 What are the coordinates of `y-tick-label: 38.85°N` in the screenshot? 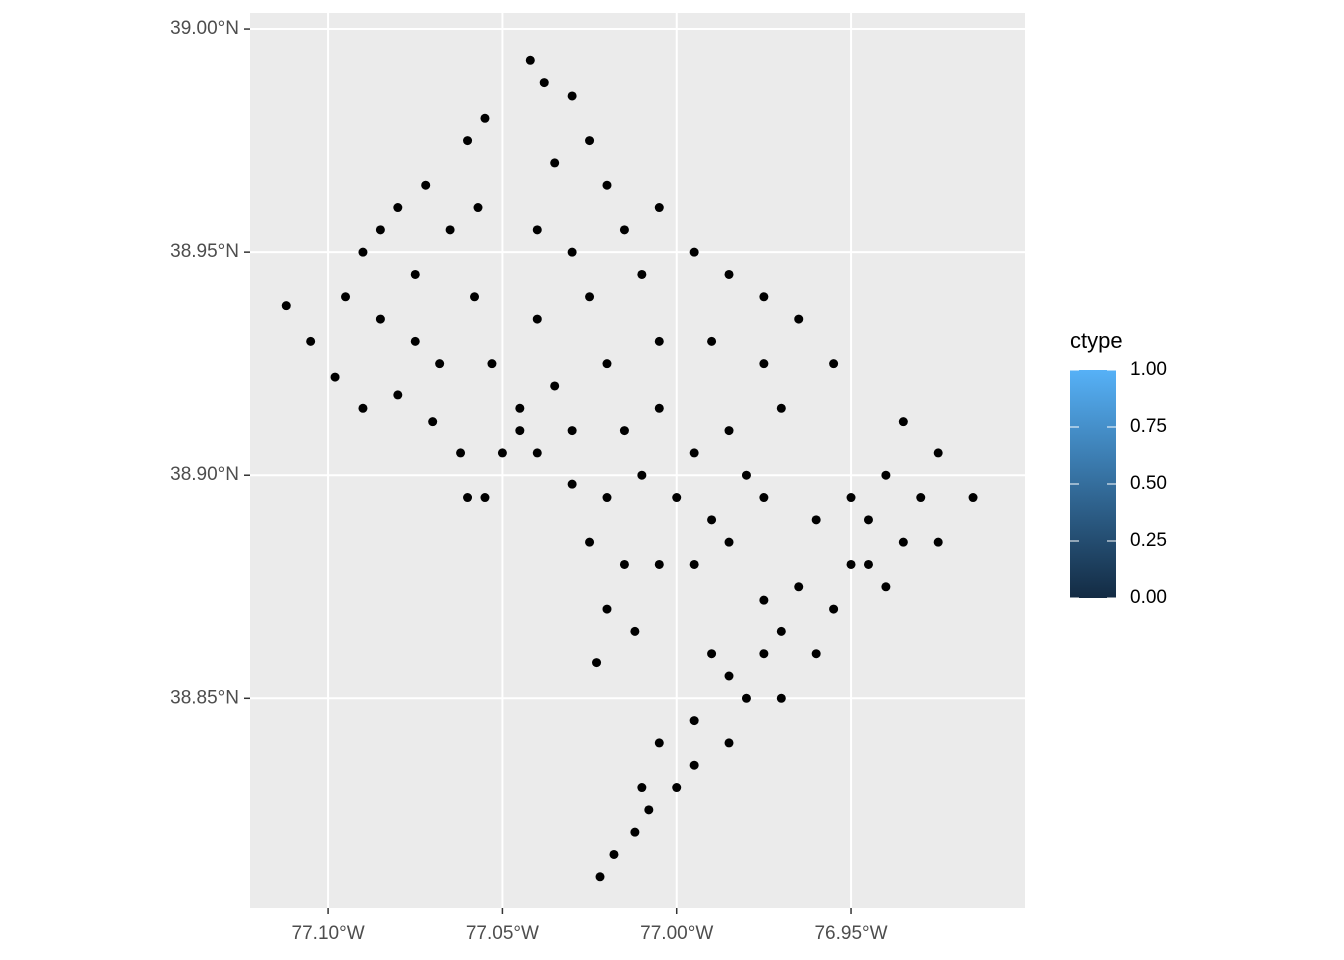 It's located at (204, 697).